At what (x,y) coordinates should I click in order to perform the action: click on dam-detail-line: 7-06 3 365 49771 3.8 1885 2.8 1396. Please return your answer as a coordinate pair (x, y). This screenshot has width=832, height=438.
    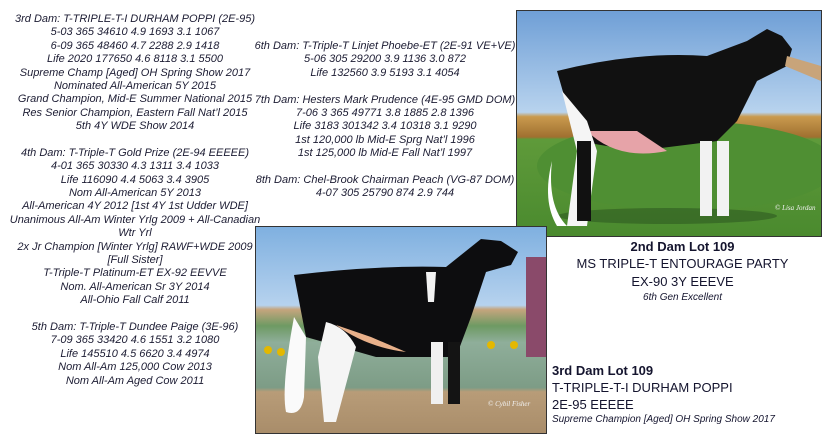
    Looking at the image, I should click on (385, 112).